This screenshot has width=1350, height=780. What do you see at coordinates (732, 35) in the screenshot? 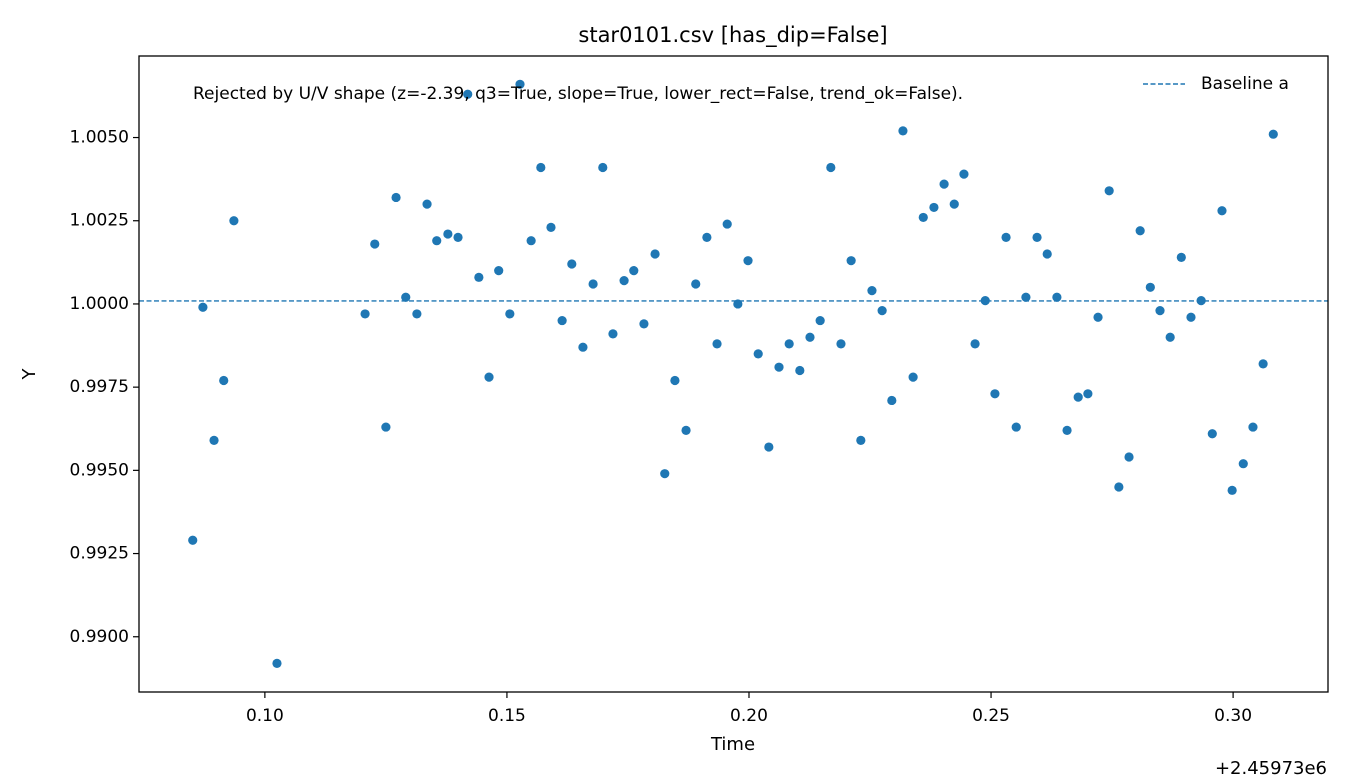
I see `chart-title: star0101.csv [has_dip=False]` at bounding box center [732, 35].